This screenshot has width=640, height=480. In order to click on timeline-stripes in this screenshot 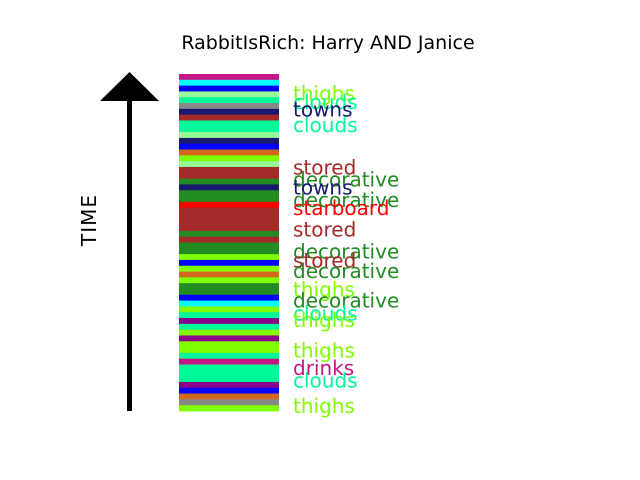, I will do `click(229, 243)`.